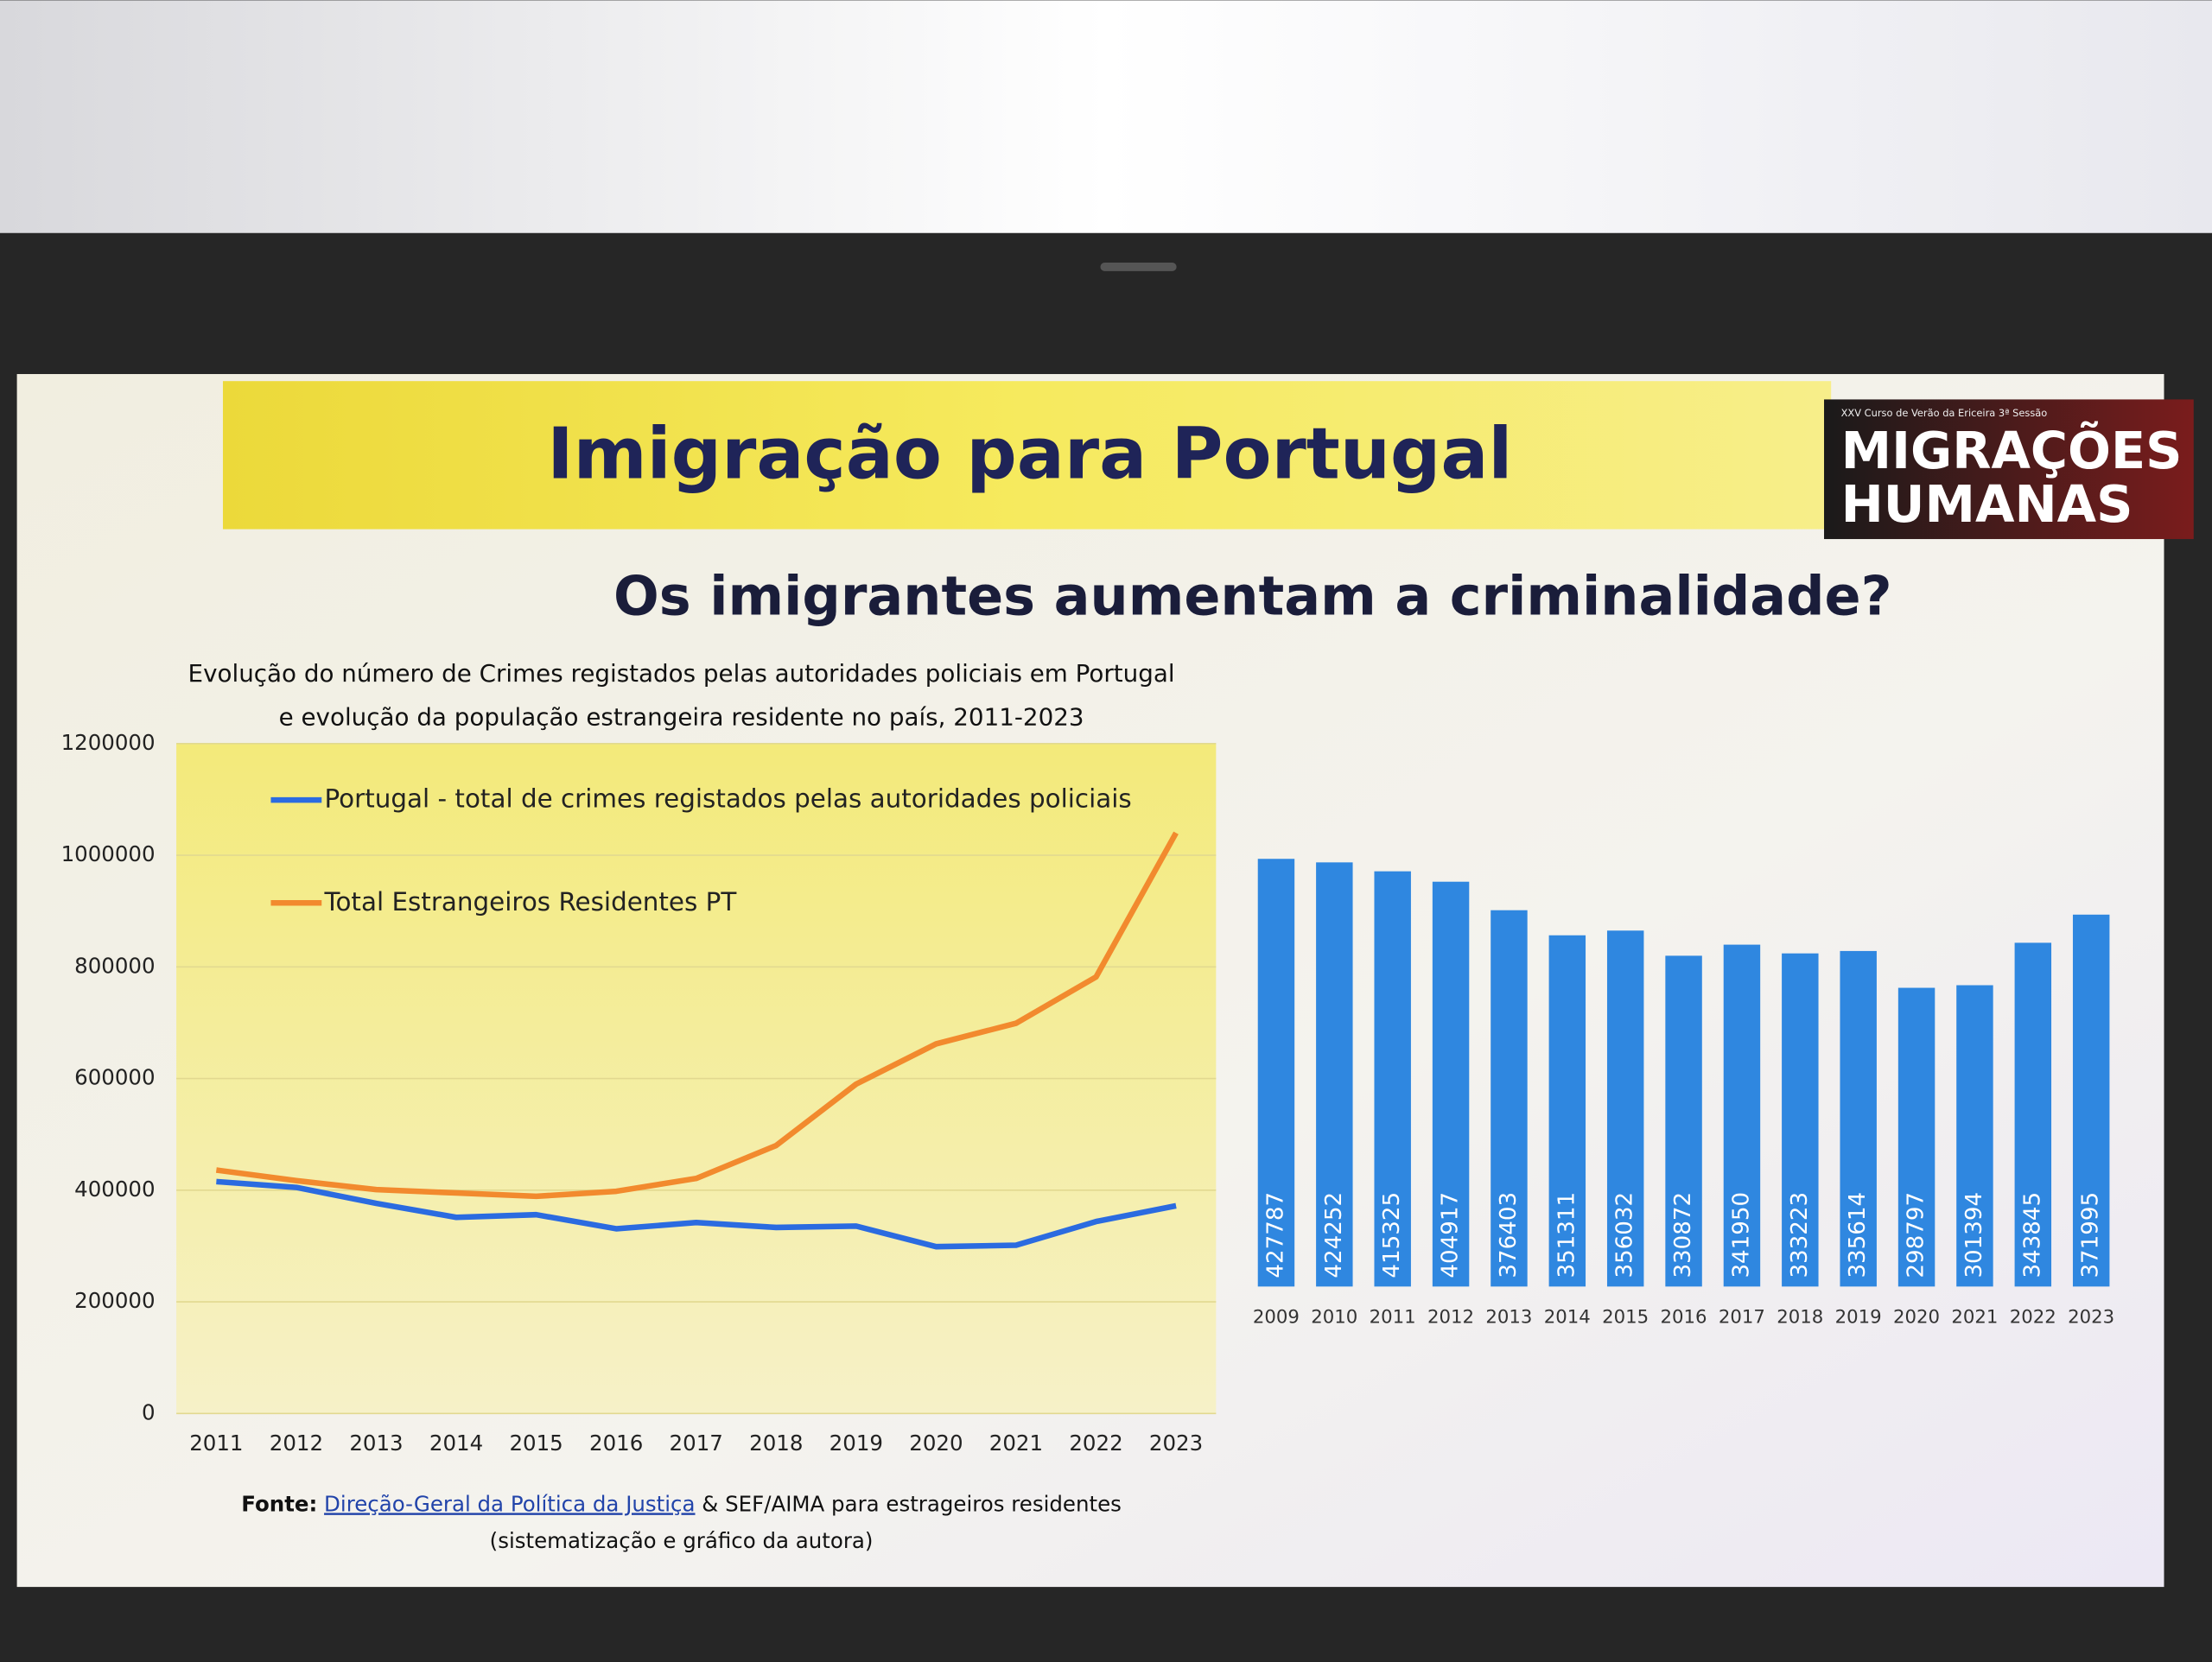 This screenshot has width=2212, height=1662. What do you see at coordinates (2032, 1235) in the screenshot?
I see `data-label: 343845` at bounding box center [2032, 1235].